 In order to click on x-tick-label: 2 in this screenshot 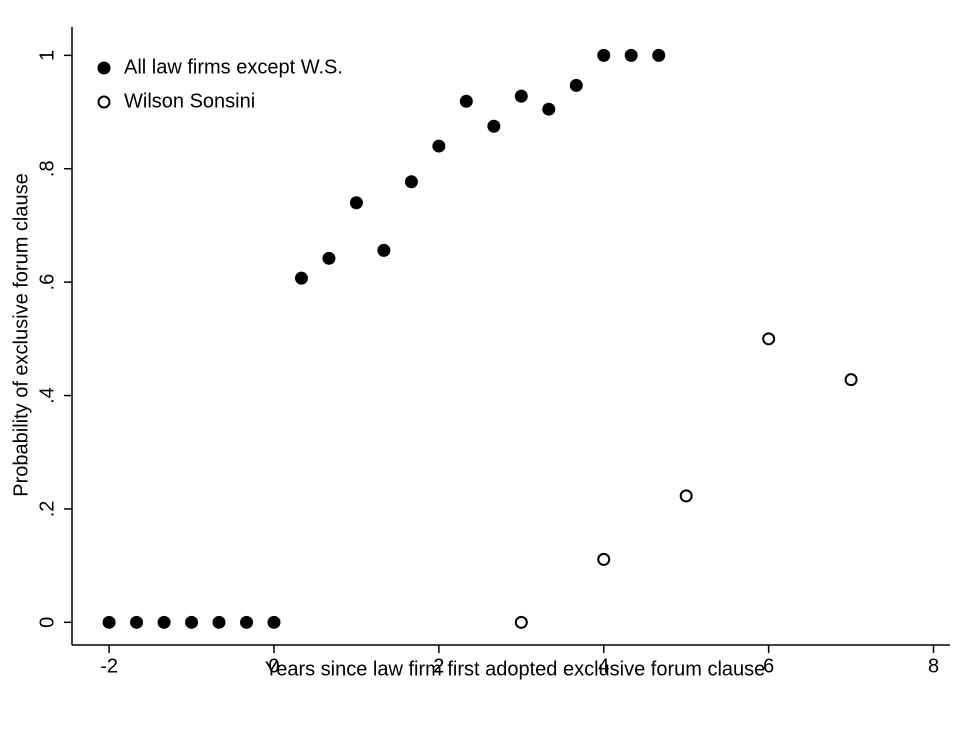, I will do `click(438, 666)`.